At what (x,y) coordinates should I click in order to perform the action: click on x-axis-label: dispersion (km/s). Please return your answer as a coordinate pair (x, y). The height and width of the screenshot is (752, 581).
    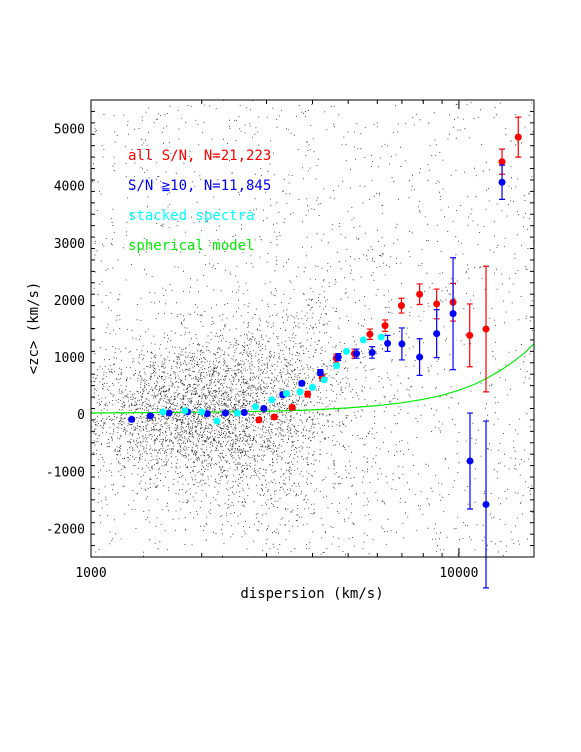
    Looking at the image, I should click on (311, 594).